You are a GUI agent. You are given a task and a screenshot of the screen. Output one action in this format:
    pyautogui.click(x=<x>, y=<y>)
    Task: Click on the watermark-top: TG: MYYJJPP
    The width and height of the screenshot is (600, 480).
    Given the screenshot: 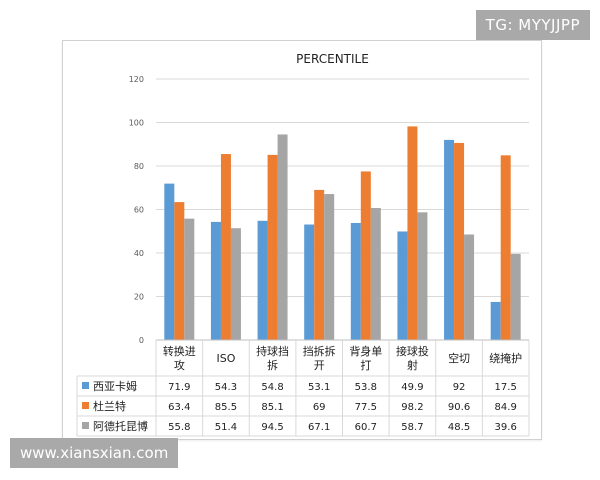 What is the action you would take?
    pyautogui.click(x=532, y=25)
    